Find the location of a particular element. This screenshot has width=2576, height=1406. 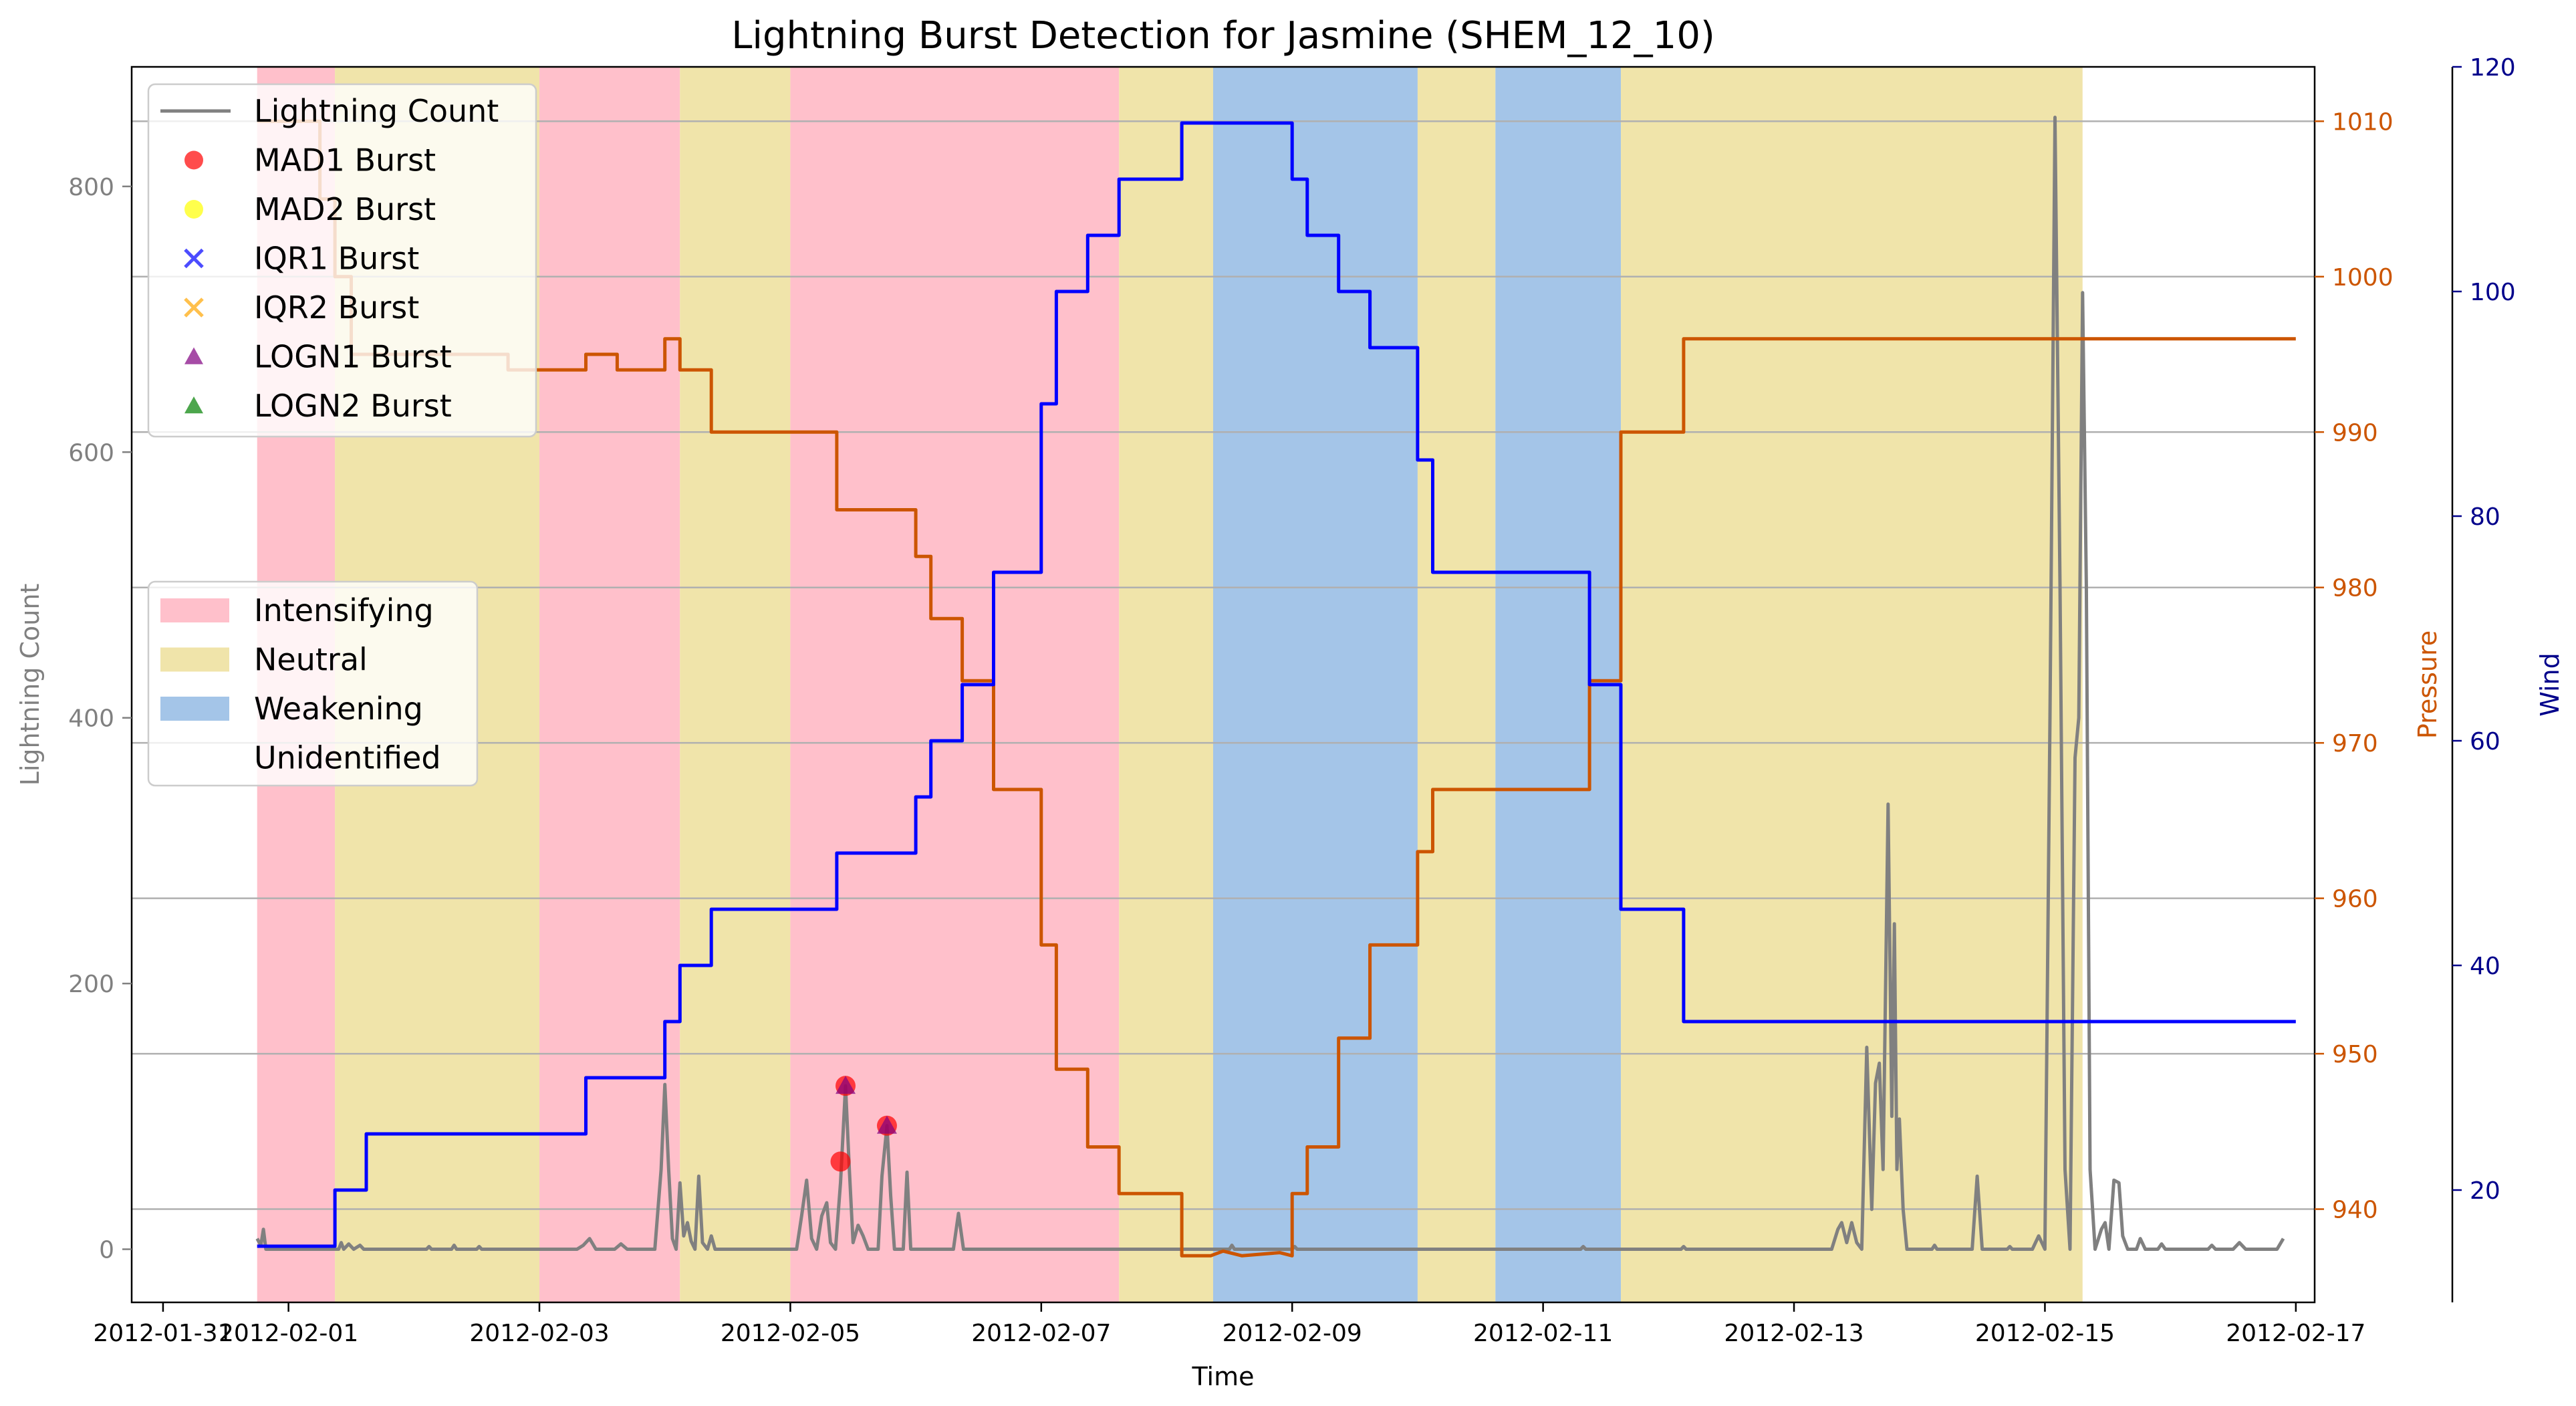

x-axis-label: Time is located at coordinates (1224, 1376).